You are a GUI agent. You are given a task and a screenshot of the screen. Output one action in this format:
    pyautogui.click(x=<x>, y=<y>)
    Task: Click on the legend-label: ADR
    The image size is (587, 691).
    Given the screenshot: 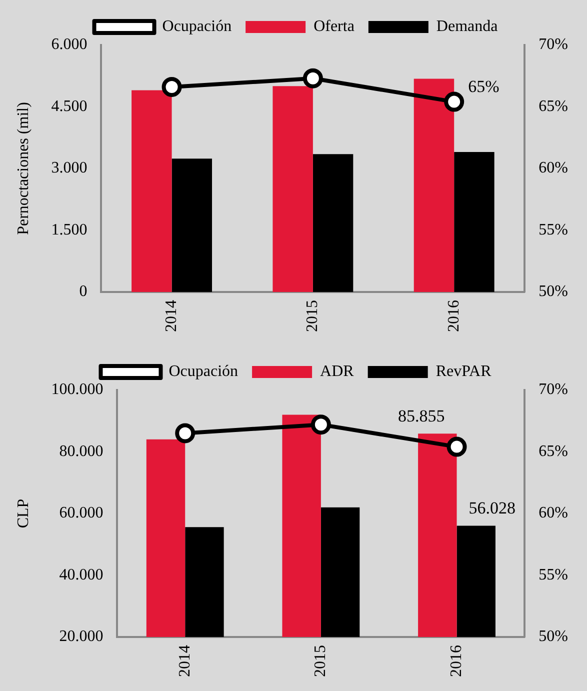 What is the action you would take?
    pyautogui.click(x=337, y=371)
    